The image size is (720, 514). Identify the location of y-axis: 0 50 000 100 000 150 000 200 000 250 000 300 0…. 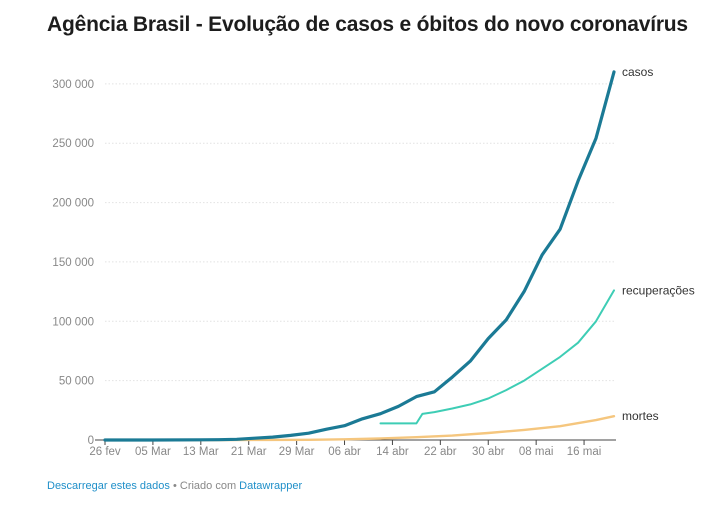
(73, 263).